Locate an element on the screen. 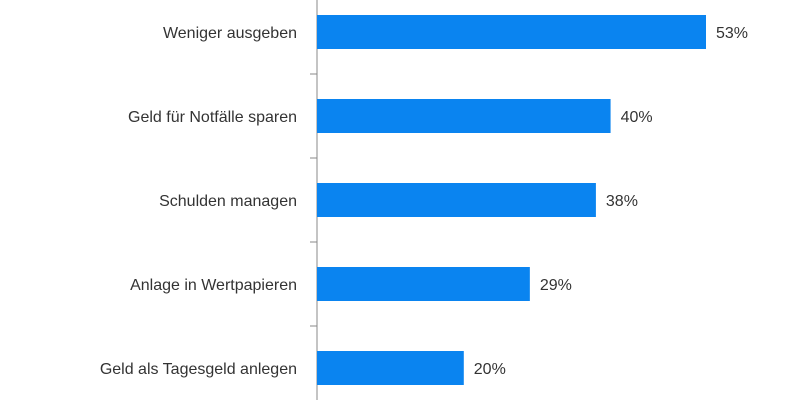 The width and height of the screenshot is (800, 400). category-label: Schulden managen is located at coordinates (228, 201).